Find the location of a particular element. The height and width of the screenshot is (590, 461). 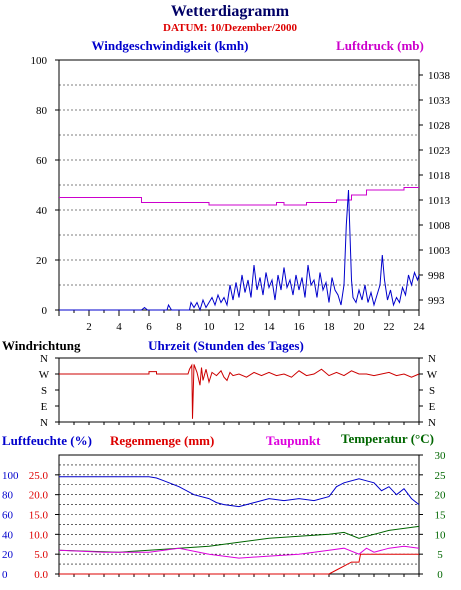

wind-direction-series-line is located at coordinates (239, 391).